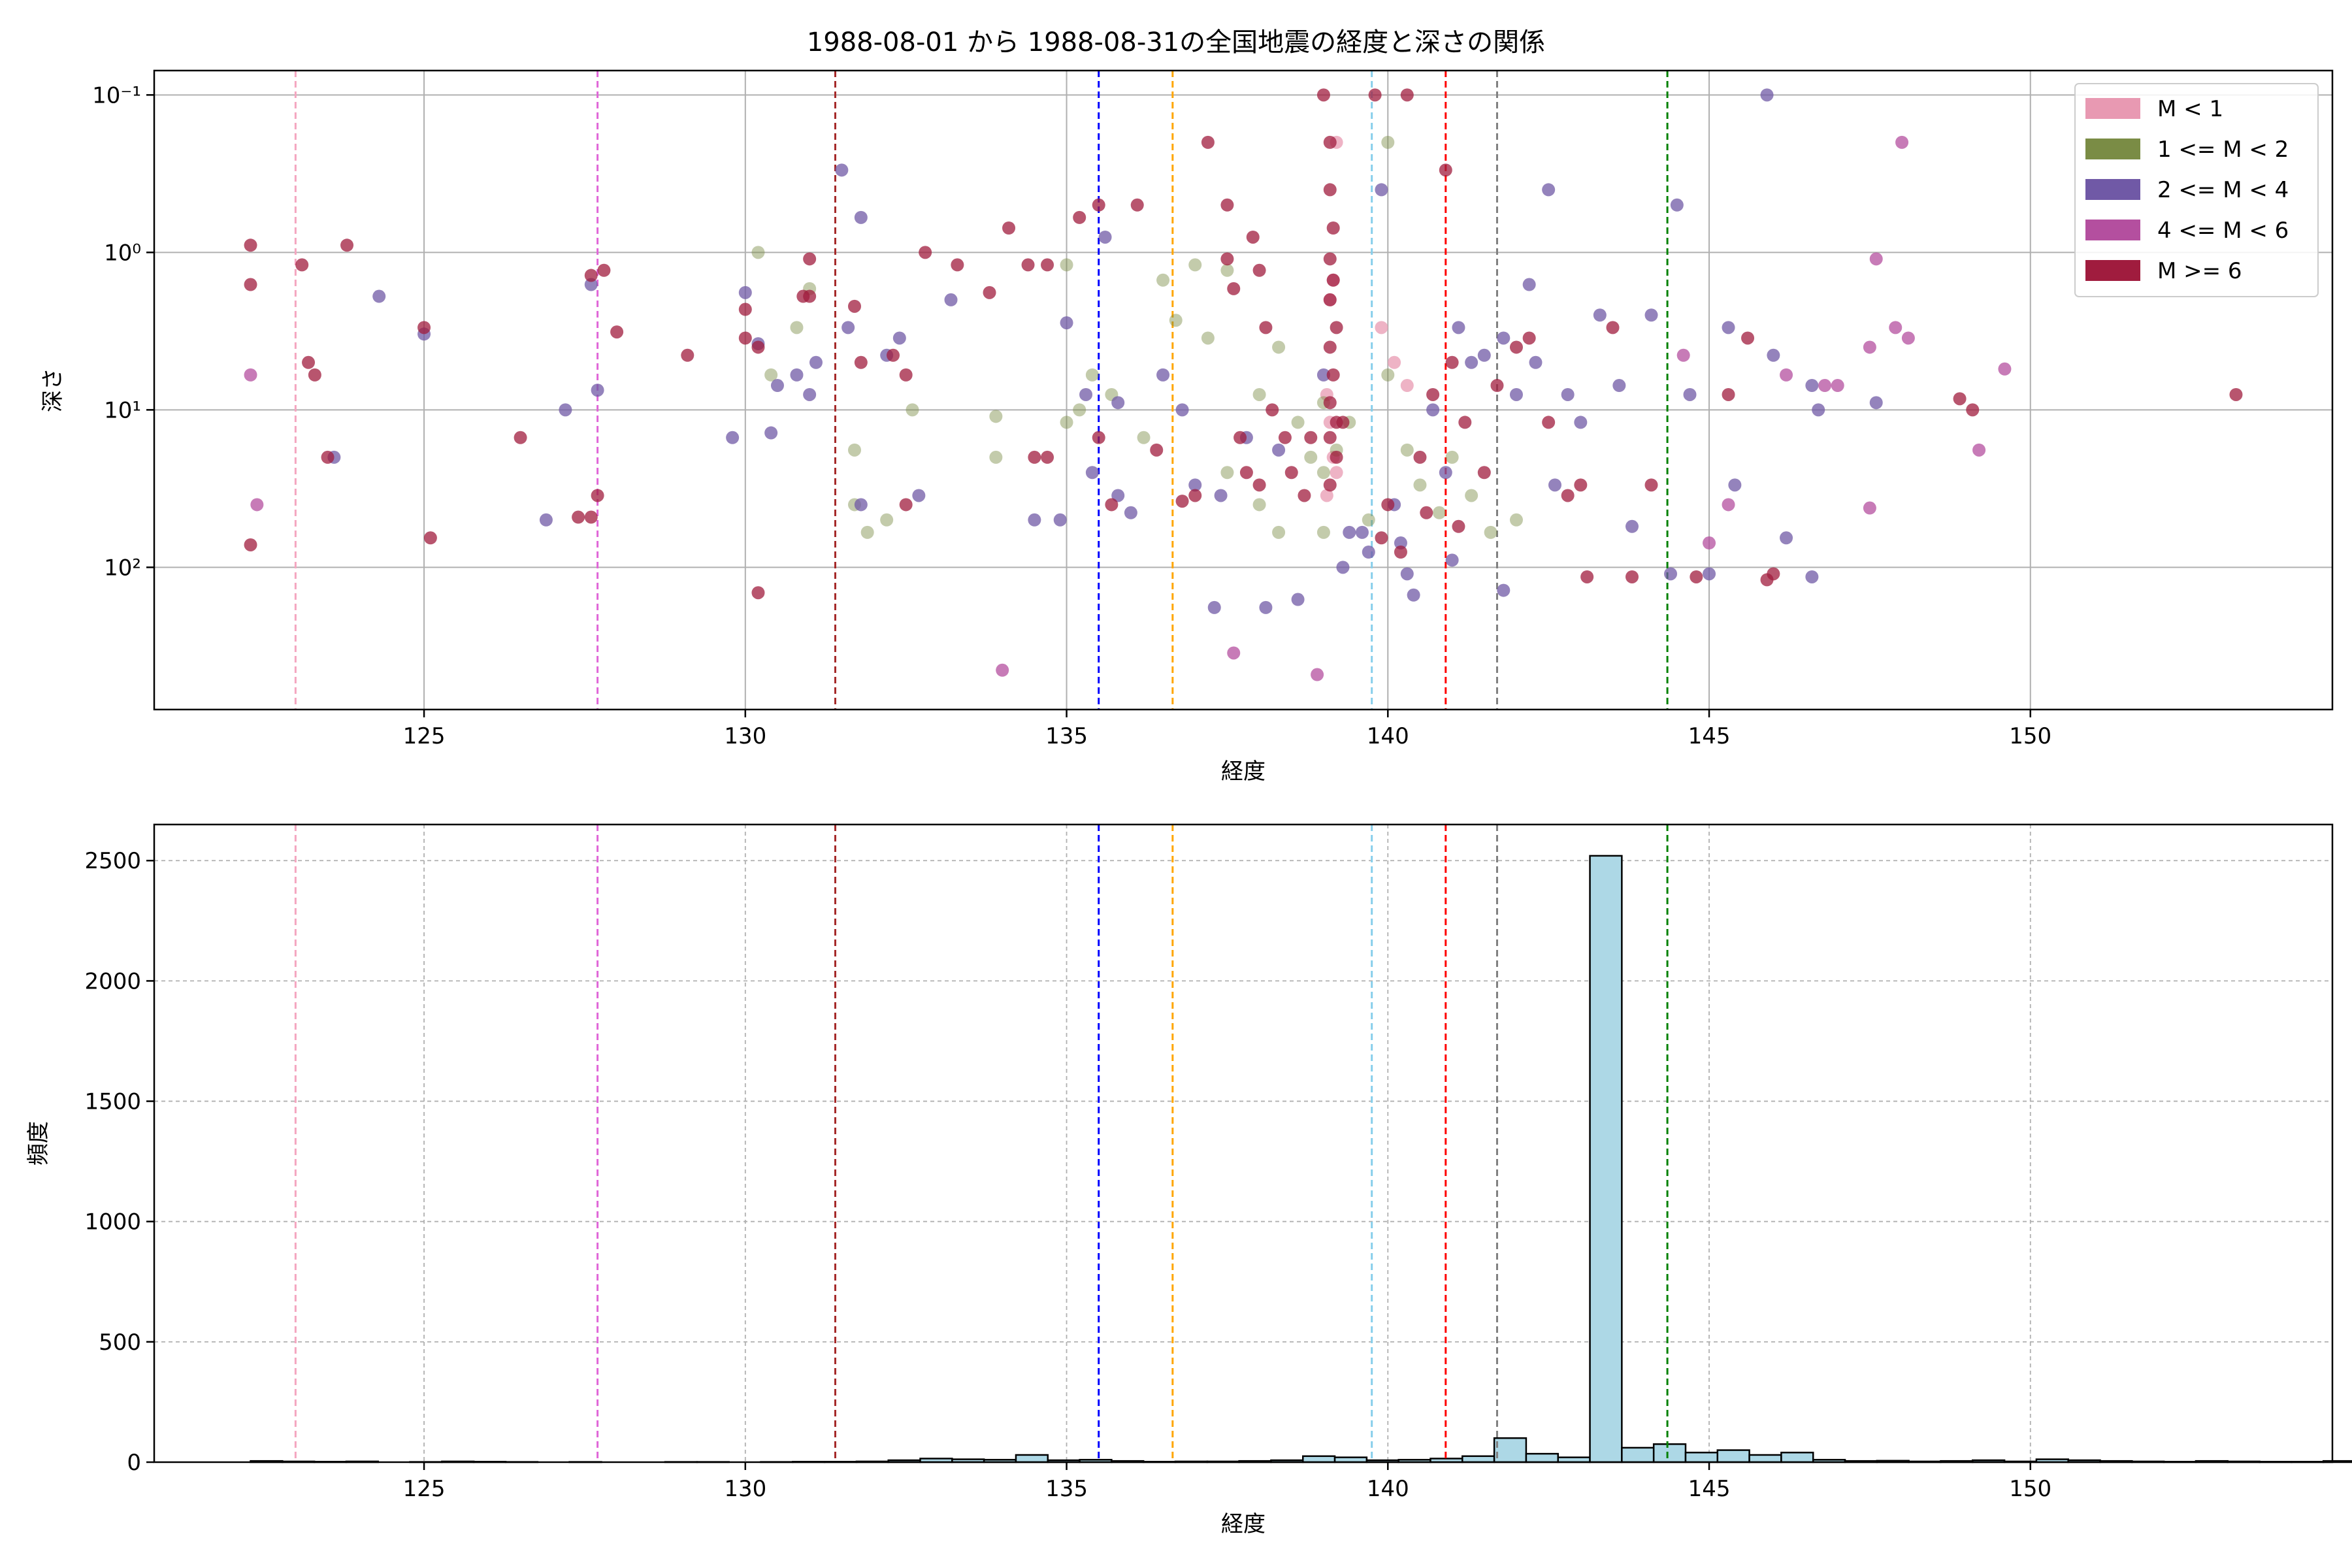 The width and height of the screenshot is (2352, 1568). I want to click on scatter-y-tick-label: 10⁻¹, so click(116, 95).